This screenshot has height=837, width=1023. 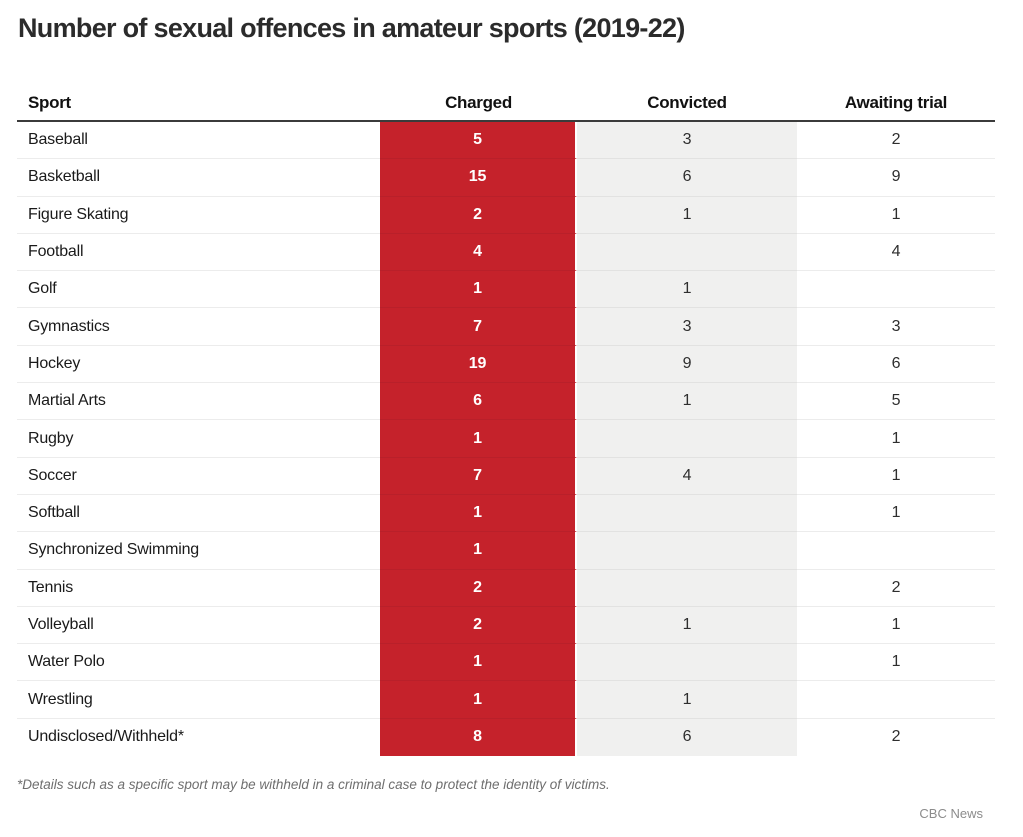 I want to click on sport-cell: Soccer, so click(x=198, y=476).